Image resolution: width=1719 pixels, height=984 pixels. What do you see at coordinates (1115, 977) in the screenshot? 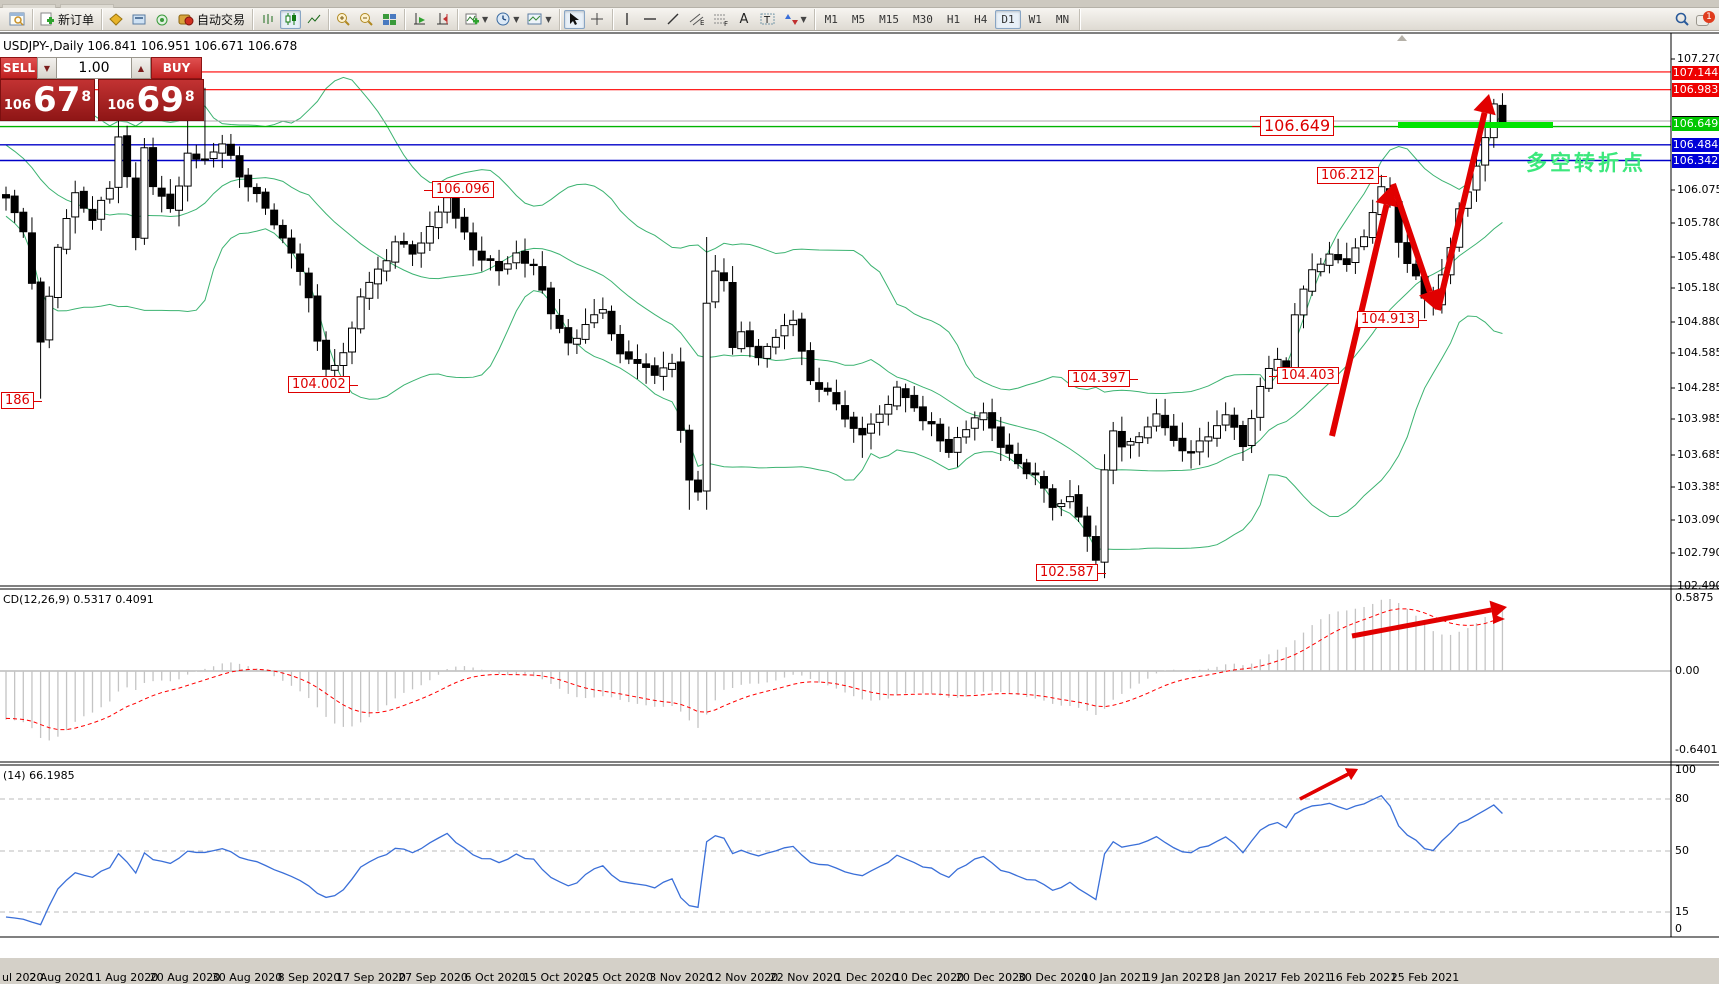
I see `date-label: 10 Jan 2021` at bounding box center [1115, 977].